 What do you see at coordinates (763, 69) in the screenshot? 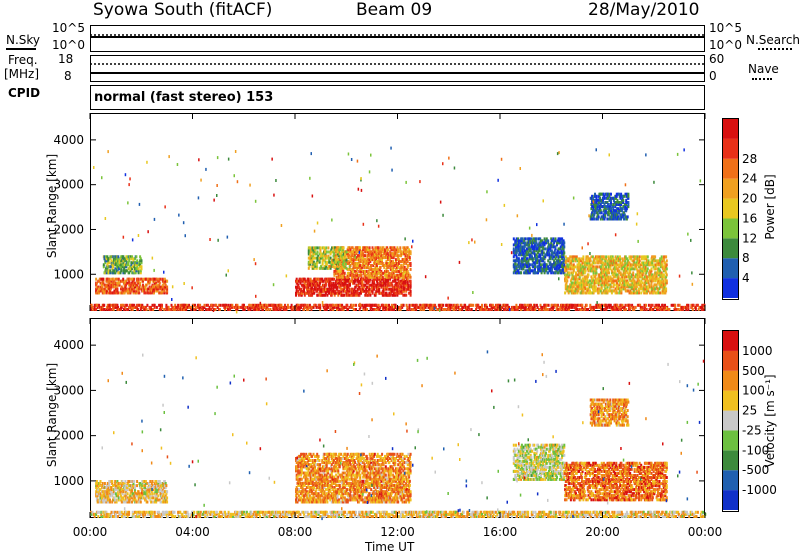
I see `nave-label: Nave` at bounding box center [763, 69].